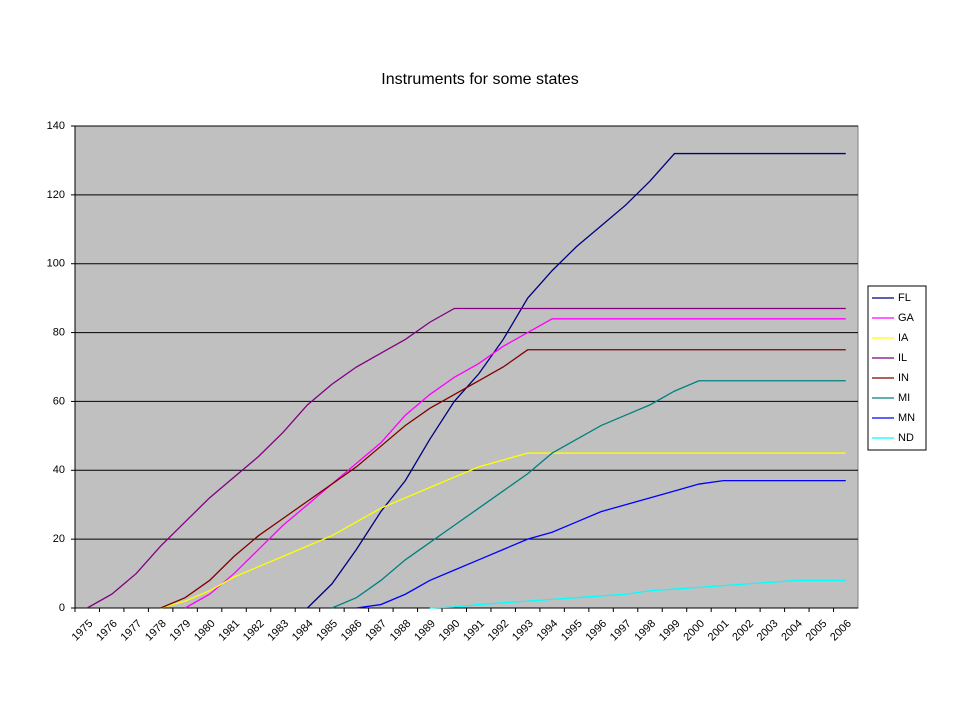 This screenshot has width=960, height=720. What do you see at coordinates (902, 358) in the screenshot?
I see `legend-label: IL` at bounding box center [902, 358].